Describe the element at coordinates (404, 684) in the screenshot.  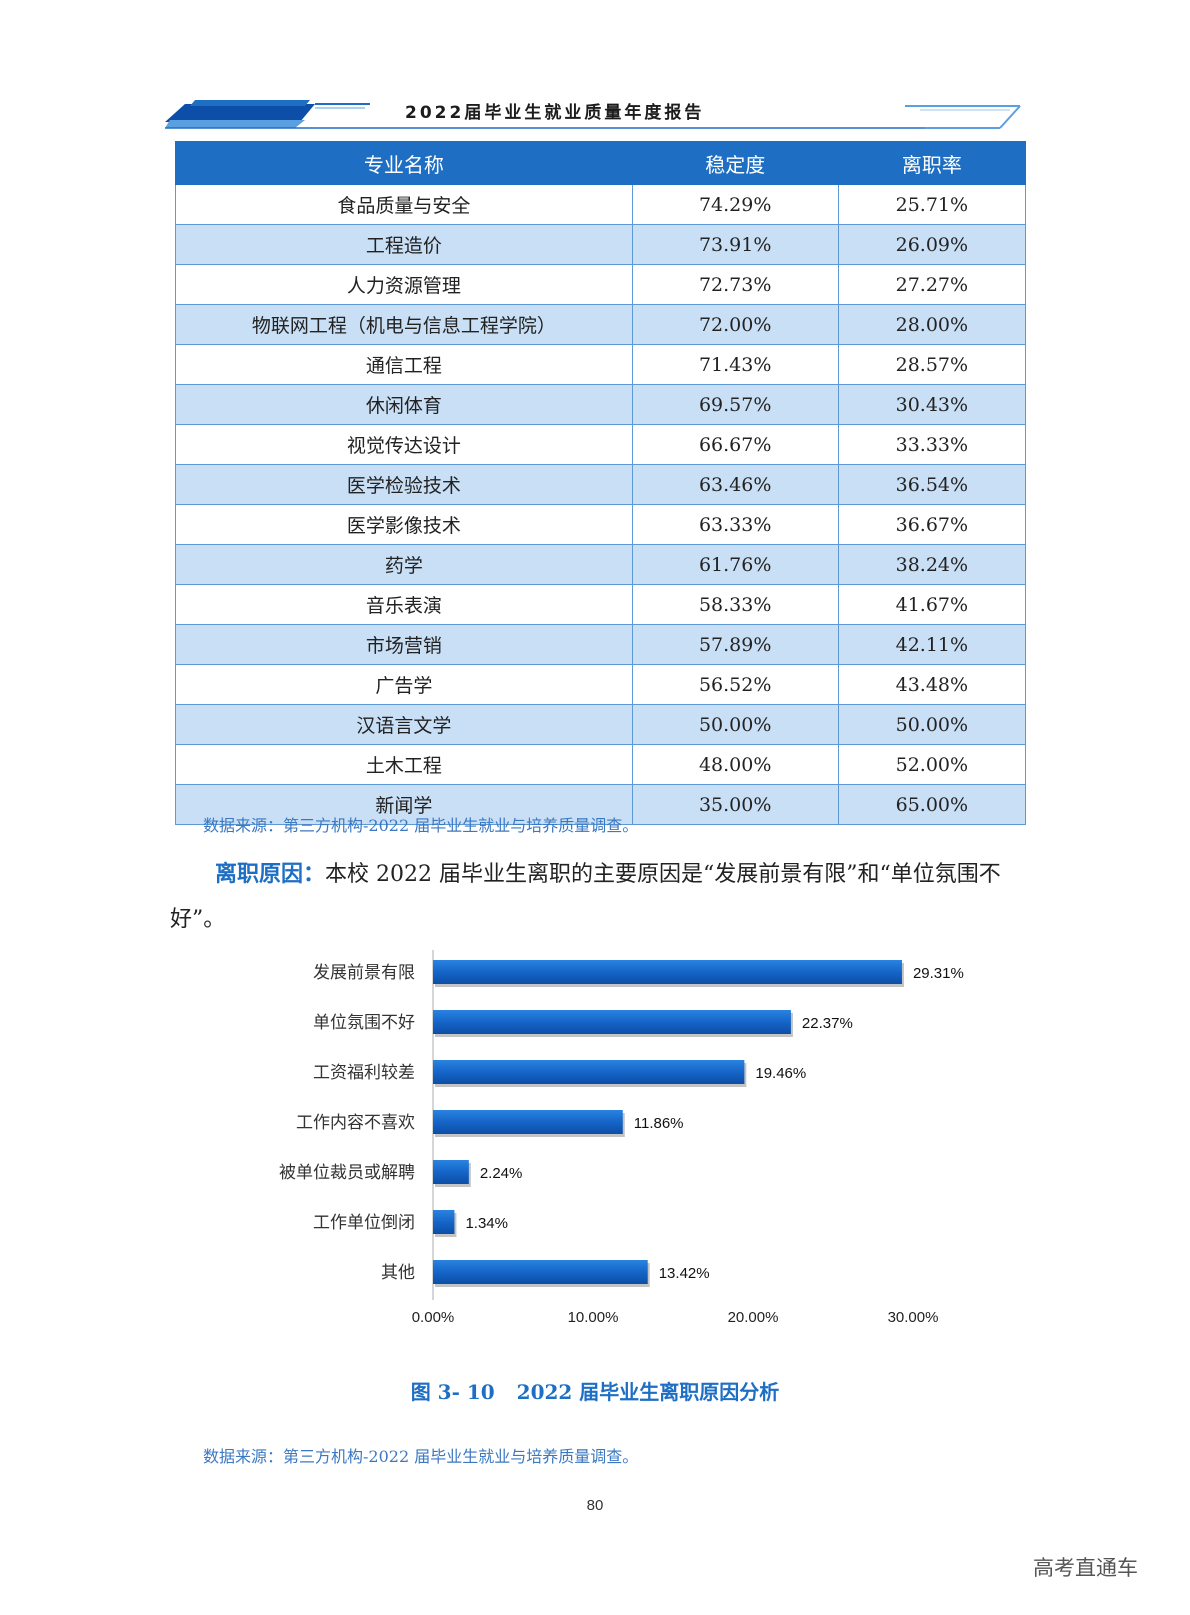
I see `cell-major: 广告学` at that location.